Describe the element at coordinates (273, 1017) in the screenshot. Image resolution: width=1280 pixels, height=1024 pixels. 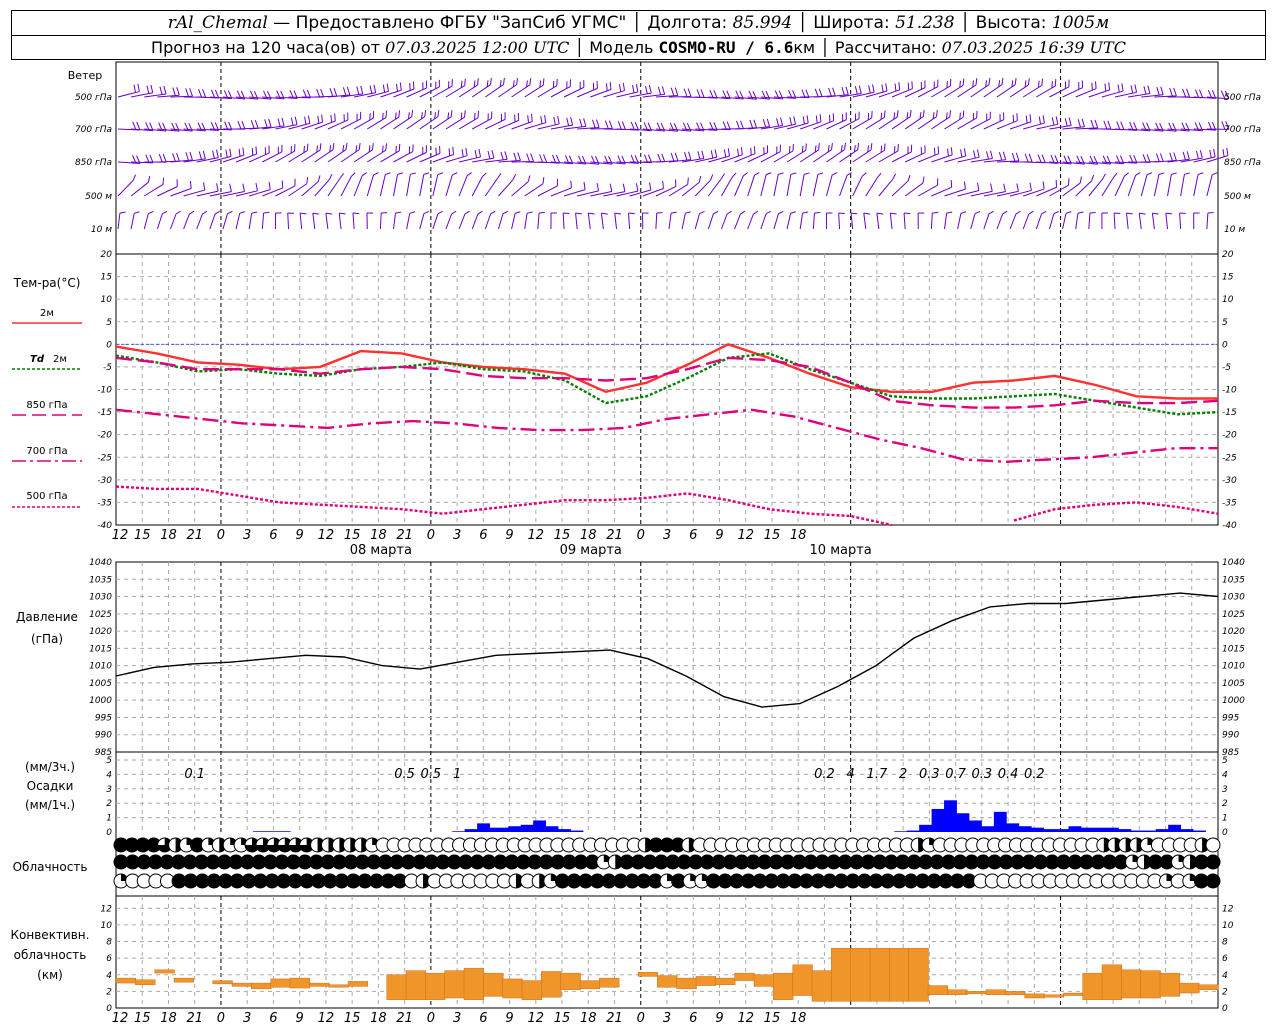
I see `x-tick-bottom: 6` at that location.